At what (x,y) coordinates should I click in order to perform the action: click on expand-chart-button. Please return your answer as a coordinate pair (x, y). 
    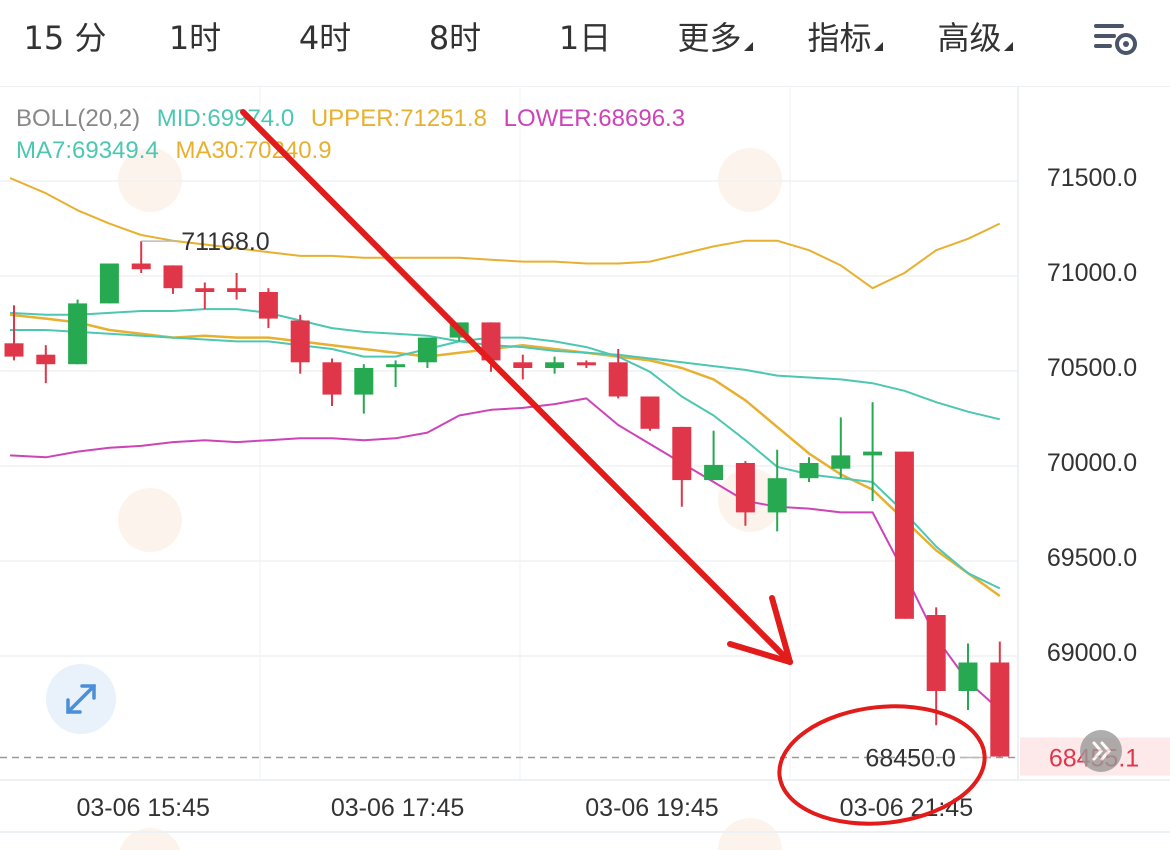
    Looking at the image, I should click on (81, 699).